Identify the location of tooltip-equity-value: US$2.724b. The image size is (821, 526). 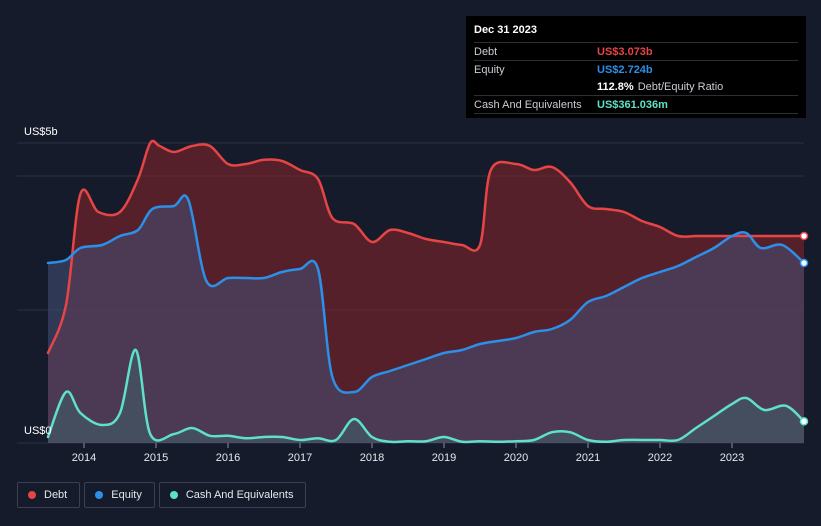
(625, 70).